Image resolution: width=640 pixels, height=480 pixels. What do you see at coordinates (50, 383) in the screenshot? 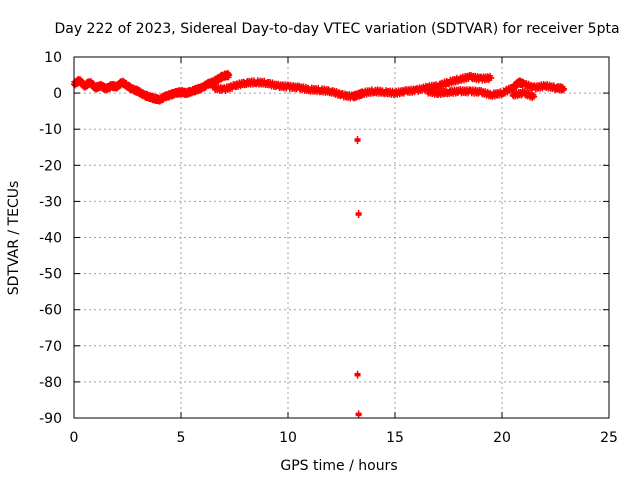
I see `y-tick-label: -80` at bounding box center [50, 383].